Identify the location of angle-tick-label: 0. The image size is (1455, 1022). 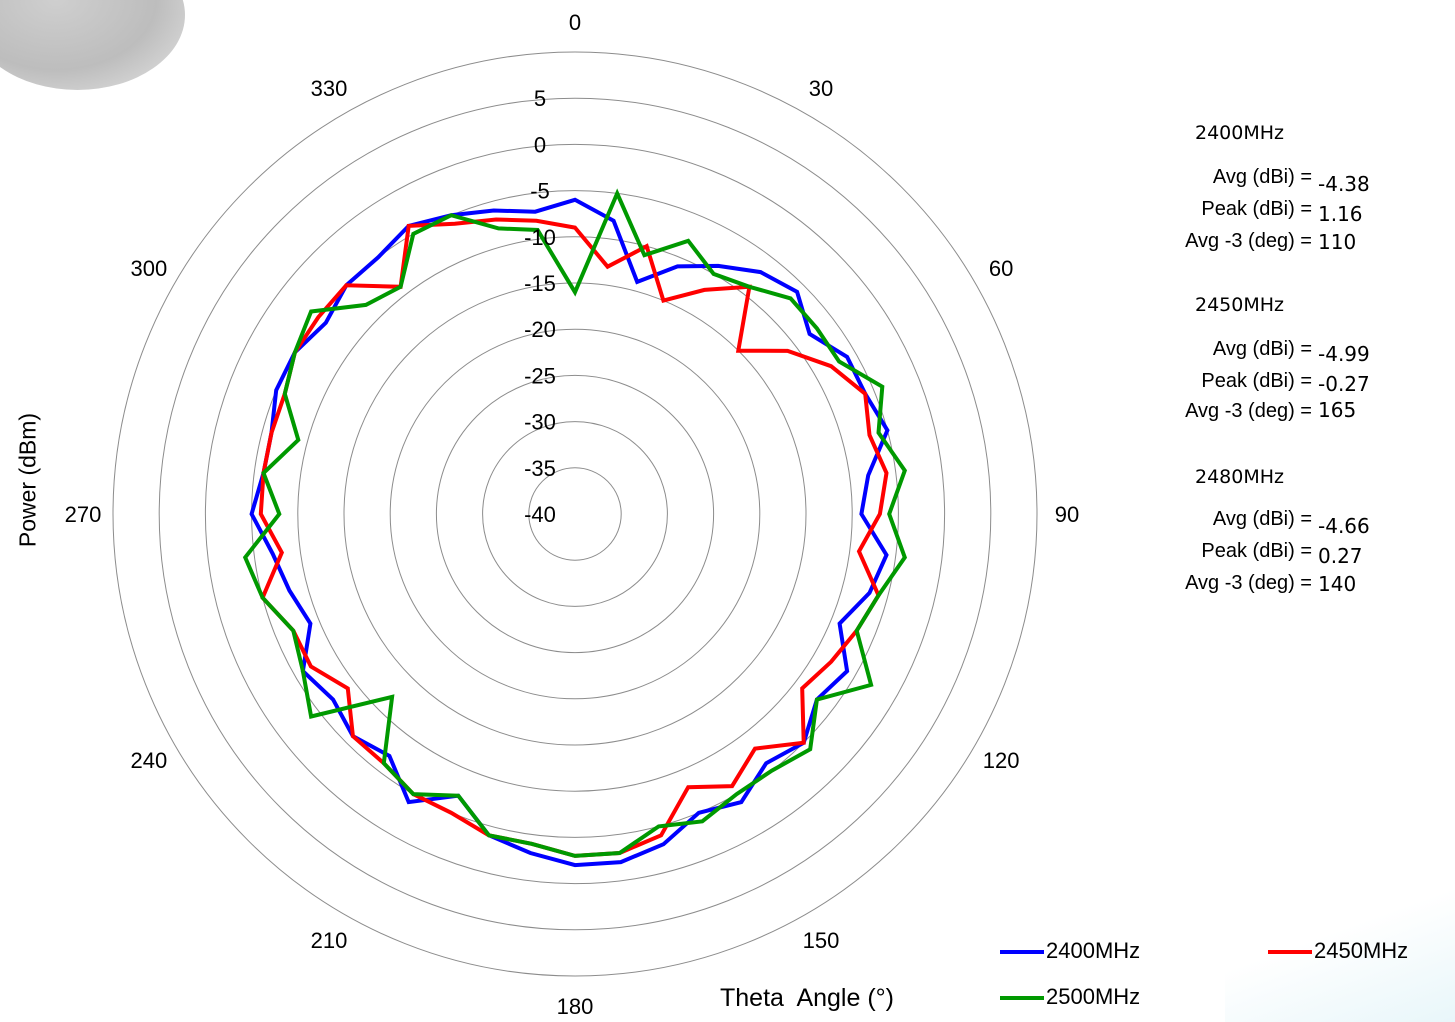
(575, 22).